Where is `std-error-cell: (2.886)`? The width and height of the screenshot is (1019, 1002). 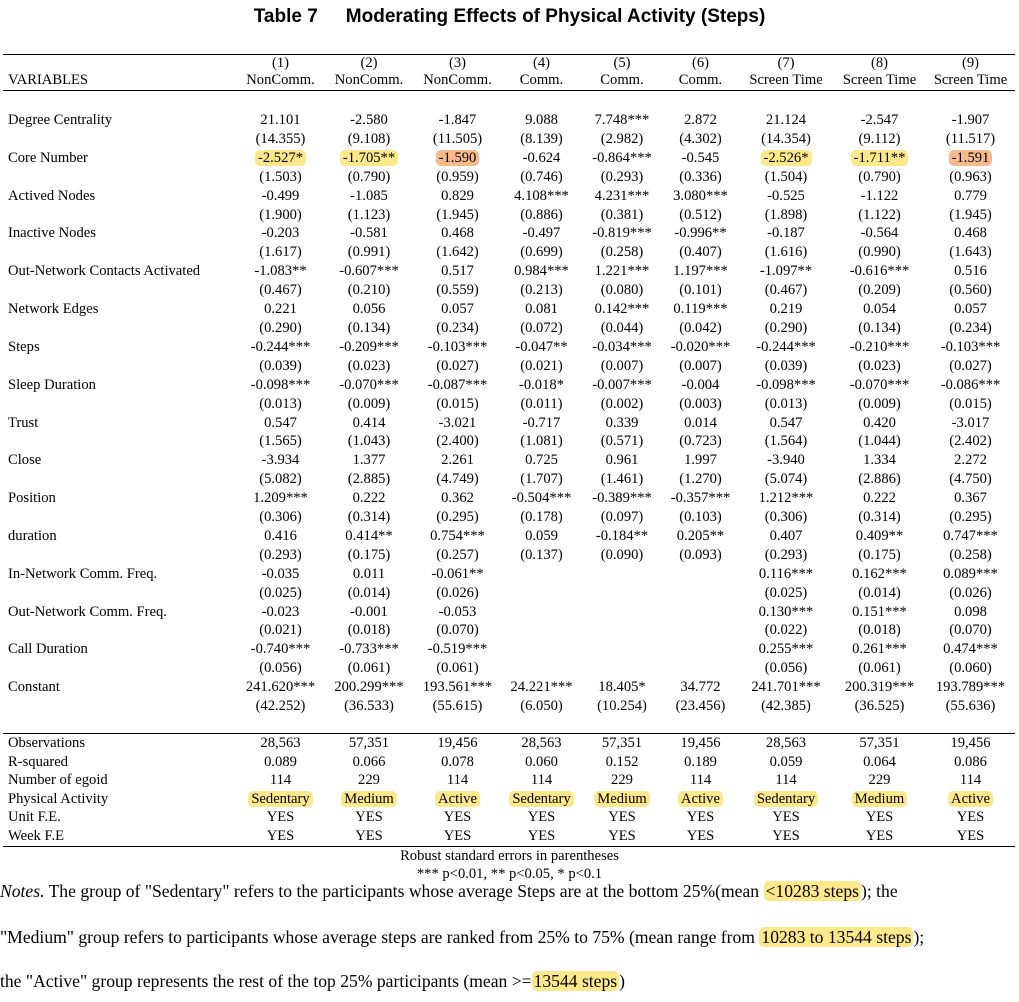 std-error-cell: (2.886) is located at coordinates (879, 479).